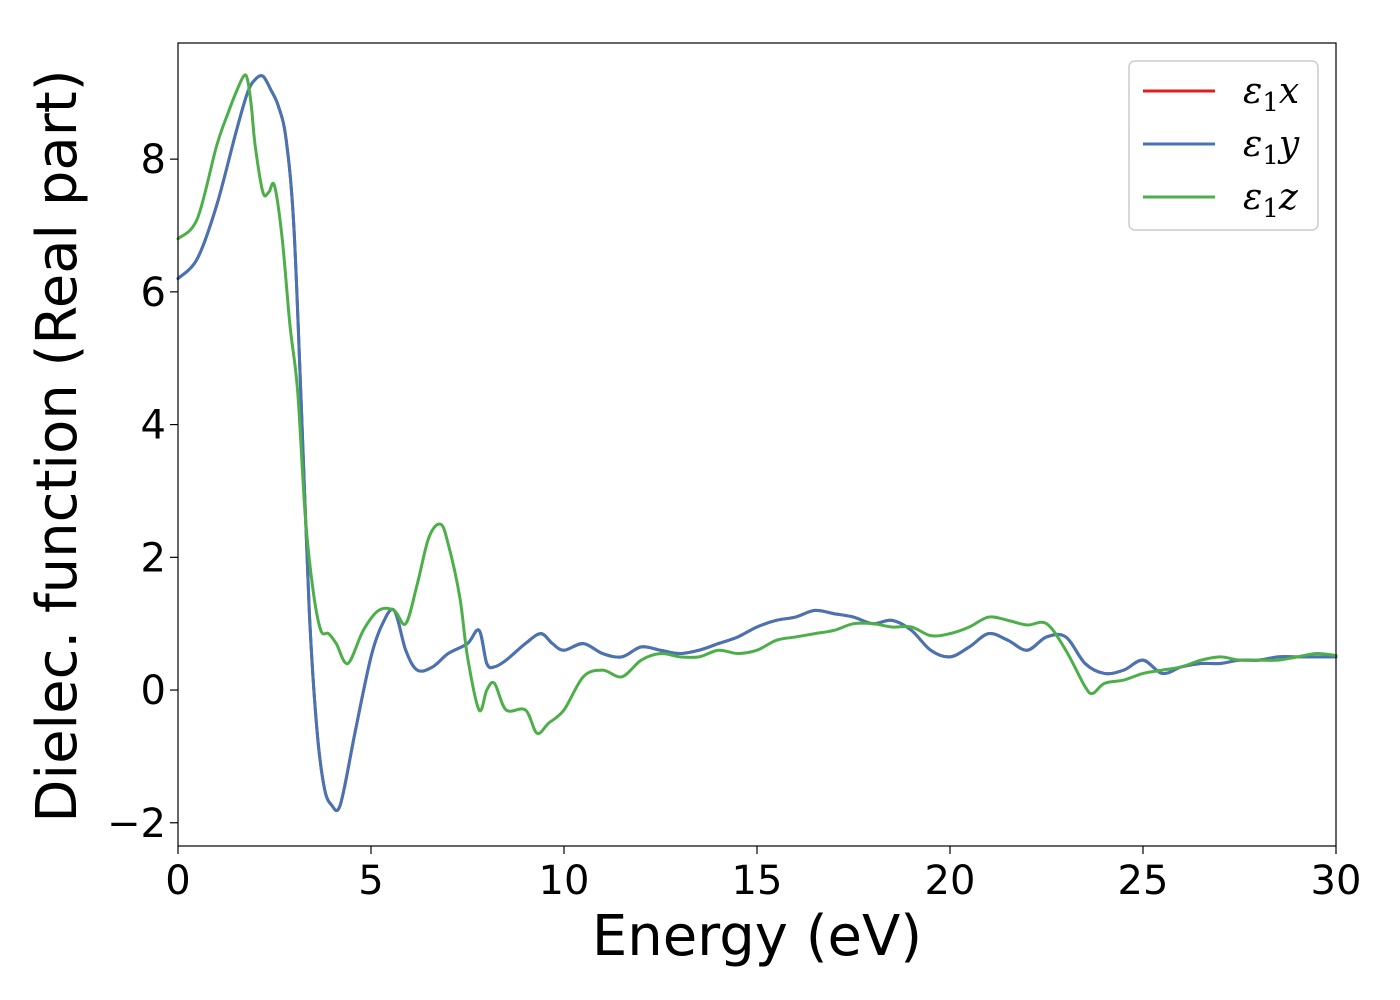  I want to click on y-tick-label: 8, so click(153, 160).